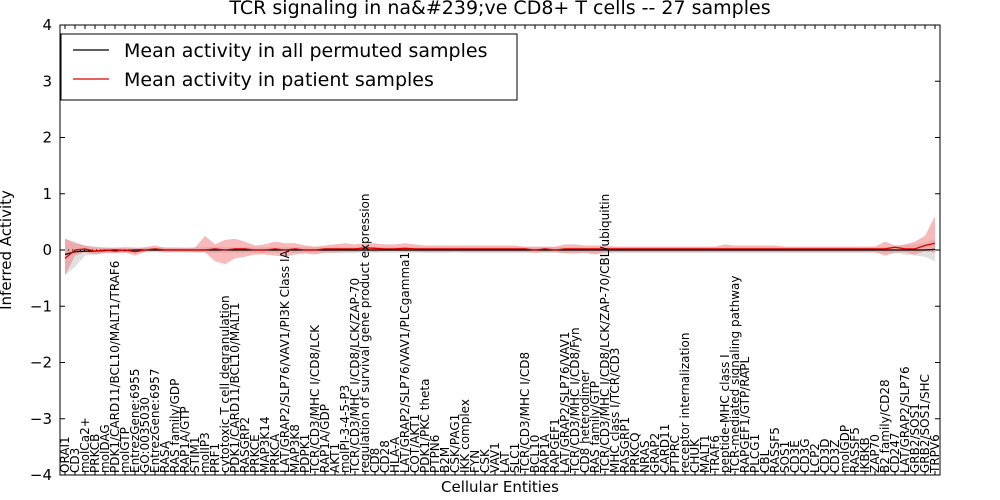  What do you see at coordinates (245, 445) in the screenshot?
I see `x-tick-label: RASGRP2` at bounding box center [245, 445].